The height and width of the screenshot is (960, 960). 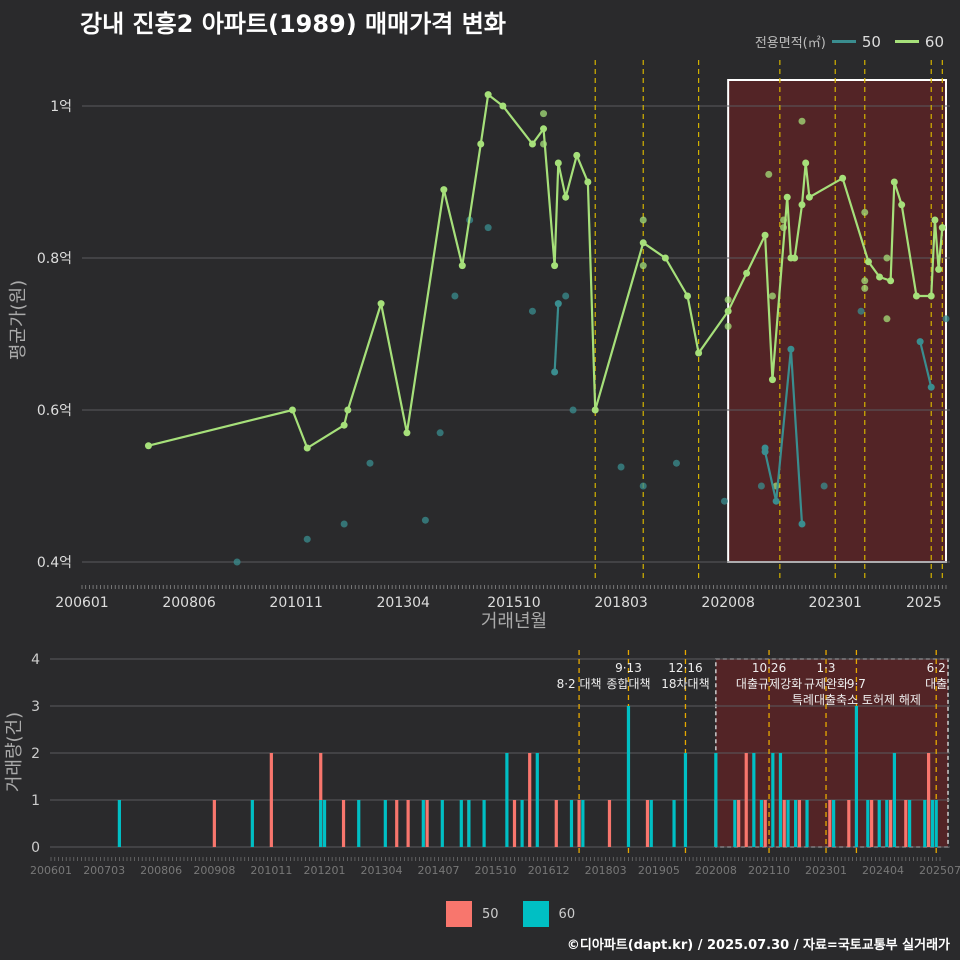 What do you see at coordinates (14, 752) in the screenshot?
I see `volume-y-axis-title: 거래량(건)` at bounding box center [14, 752].